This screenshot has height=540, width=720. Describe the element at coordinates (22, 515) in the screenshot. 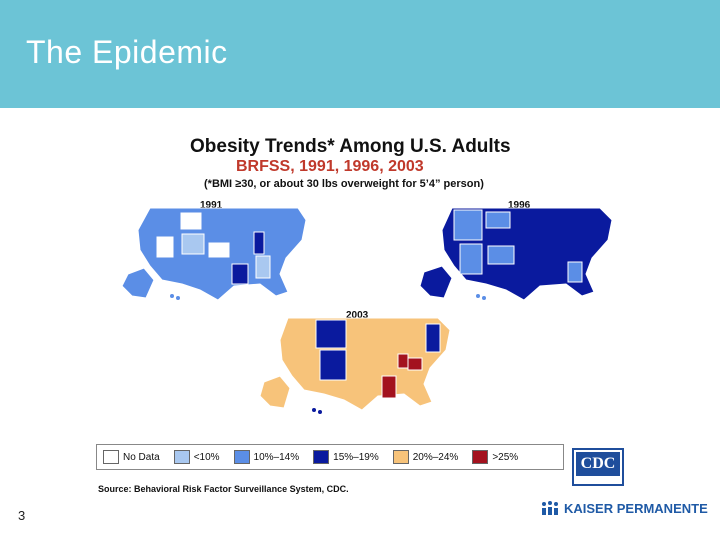

I see `page-number: 3` at that location.